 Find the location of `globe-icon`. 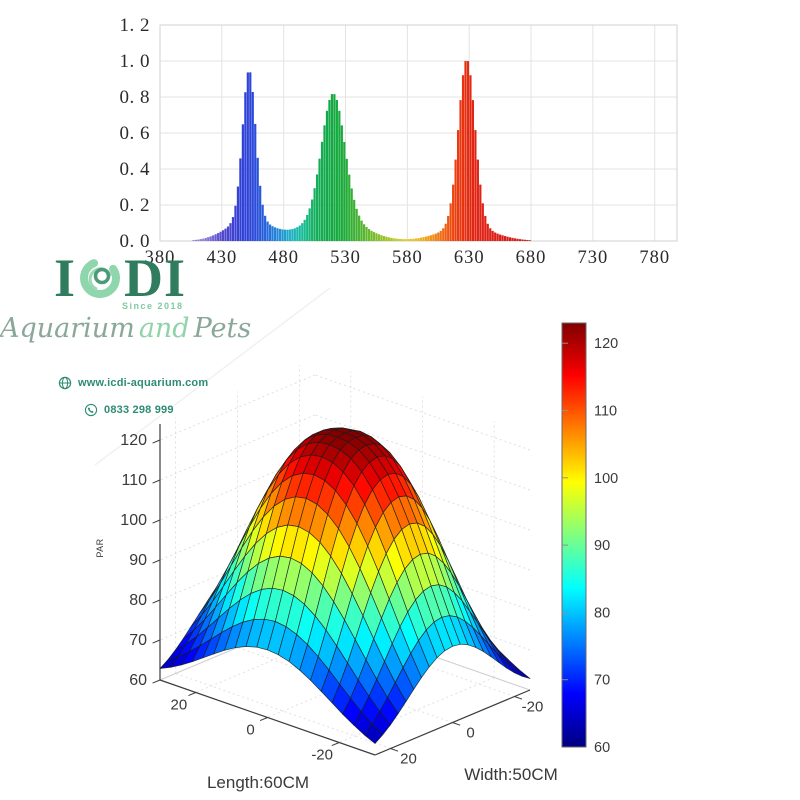

globe-icon is located at coordinates (65, 383).